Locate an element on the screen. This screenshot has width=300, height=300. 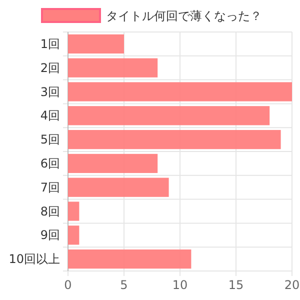
x-tick-label: 5 is located at coordinates (124, 285).